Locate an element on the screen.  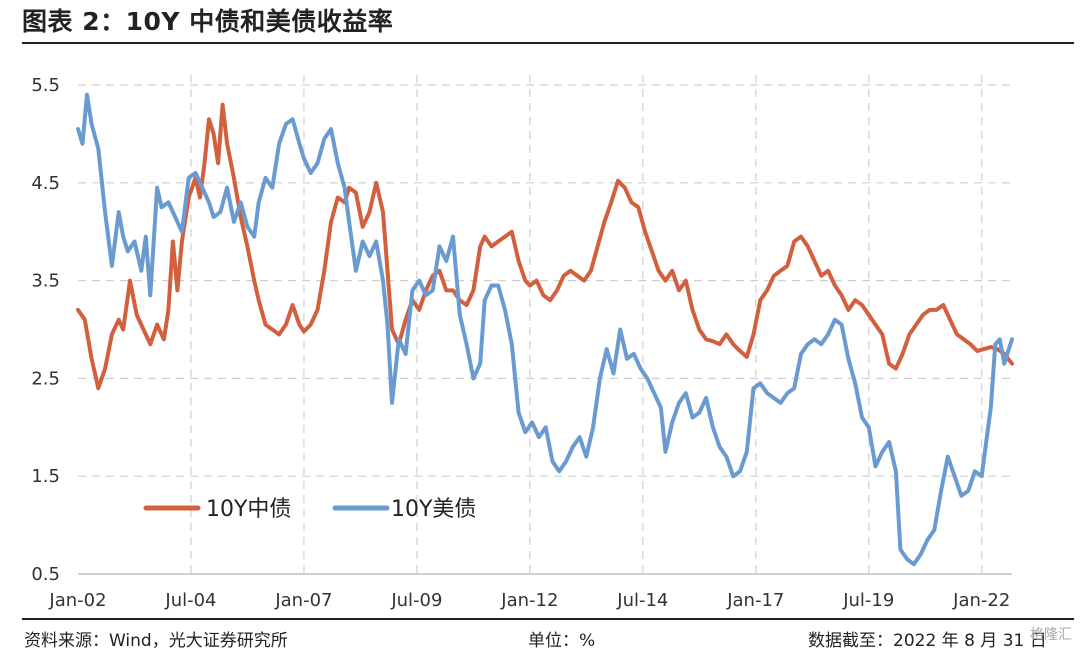
x-tick-label: Jul-09 is located at coordinates (416, 600).